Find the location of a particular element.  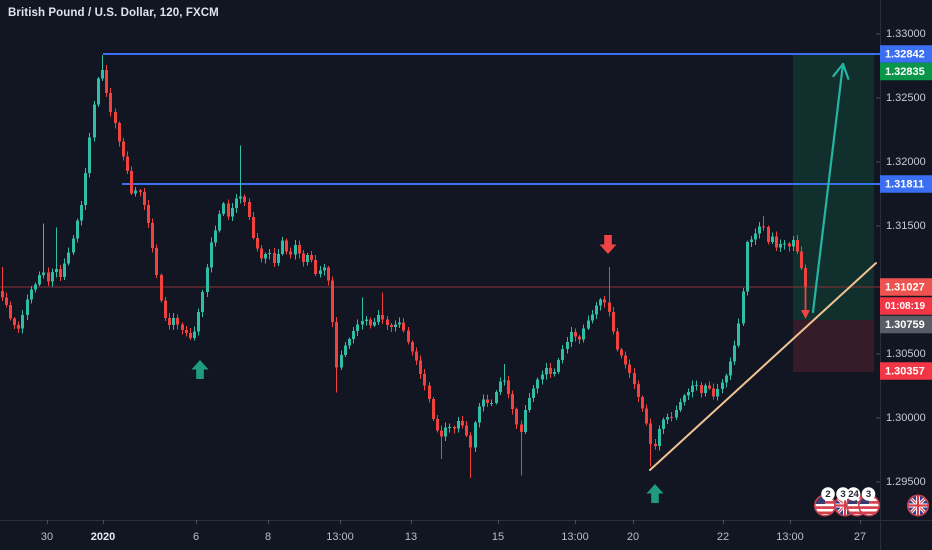

price-axis-badge-resistance-line-price: 1.31811 is located at coordinates (906, 184).